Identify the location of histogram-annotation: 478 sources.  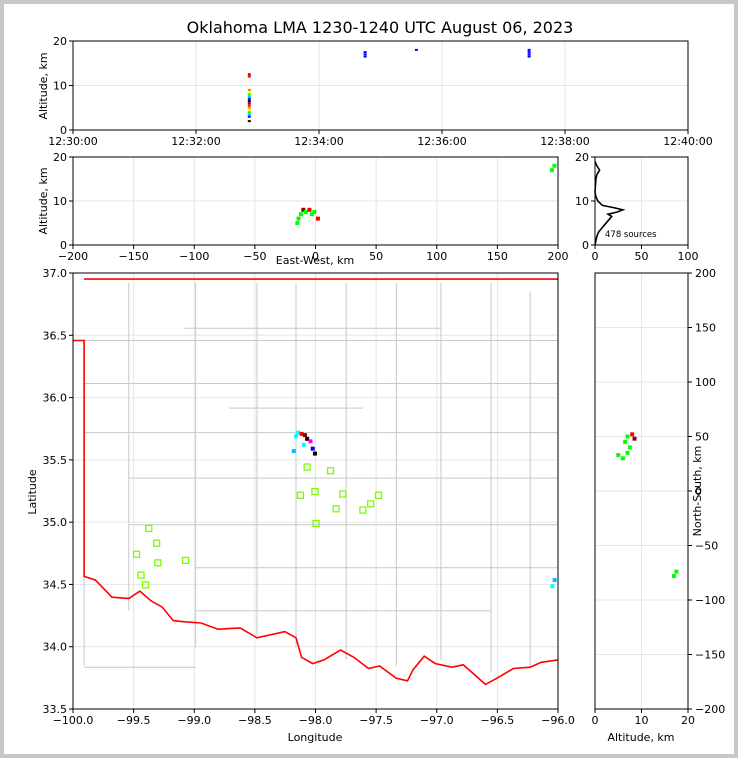
(631, 235).